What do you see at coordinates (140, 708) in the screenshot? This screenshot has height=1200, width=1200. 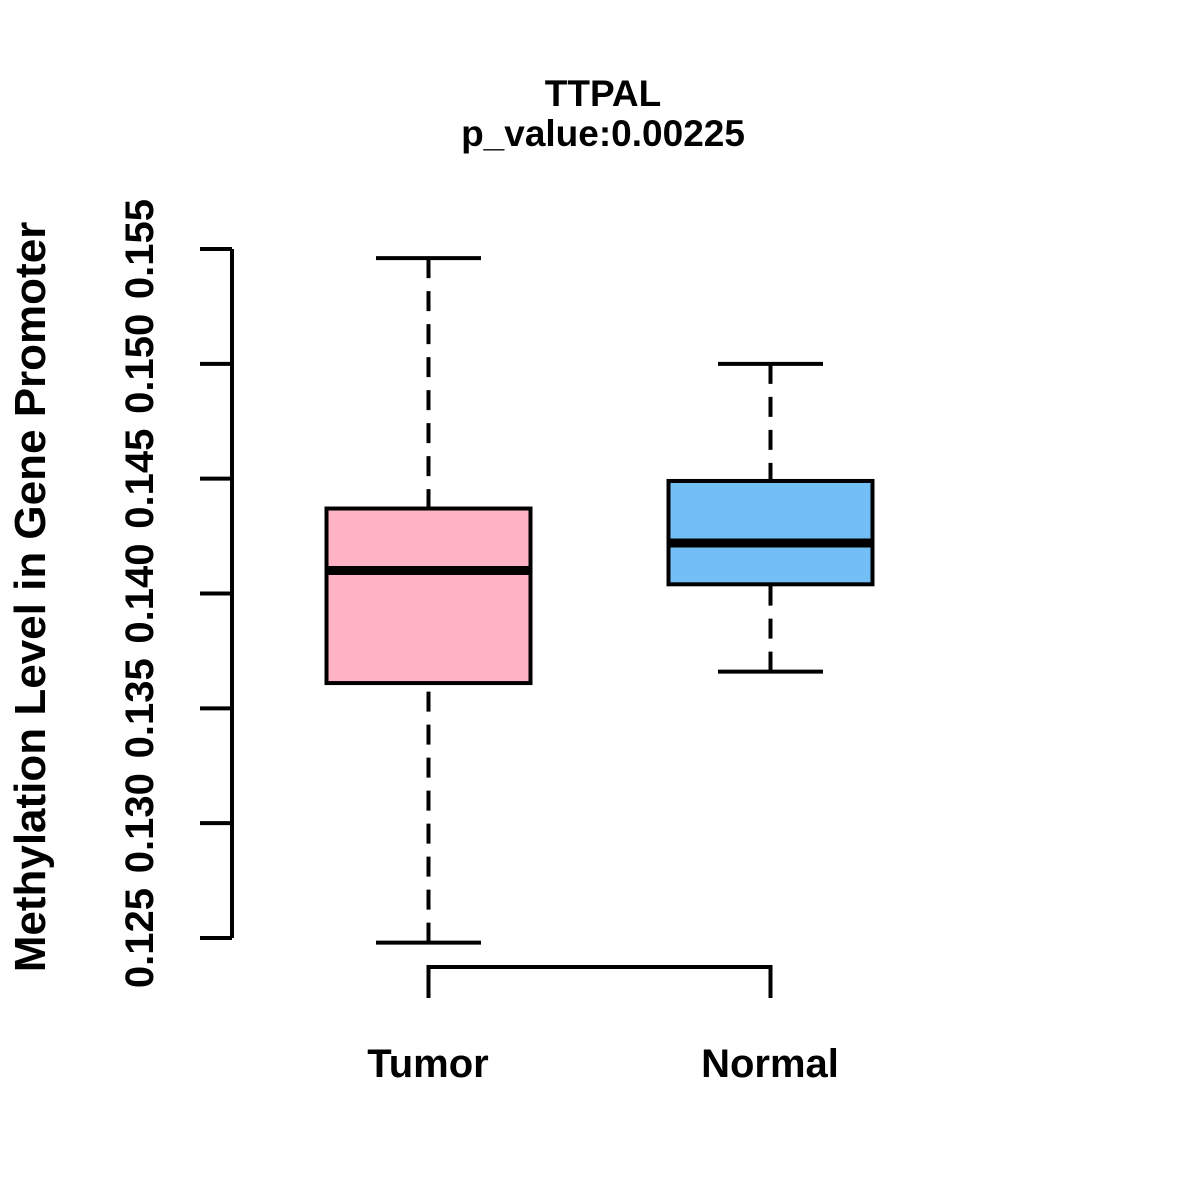 I see `y-tick-label-0.135: 0.135` at bounding box center [140, 708].